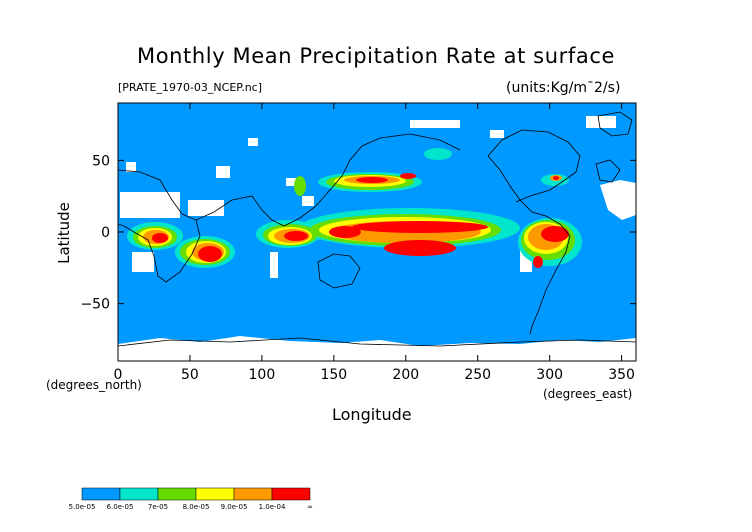 Image resolution: width=752 pixels, height=532 pixels. Describe the element at coordinates (477, 375) in the screenshot. I see `x-tick-label: 250` at that location.